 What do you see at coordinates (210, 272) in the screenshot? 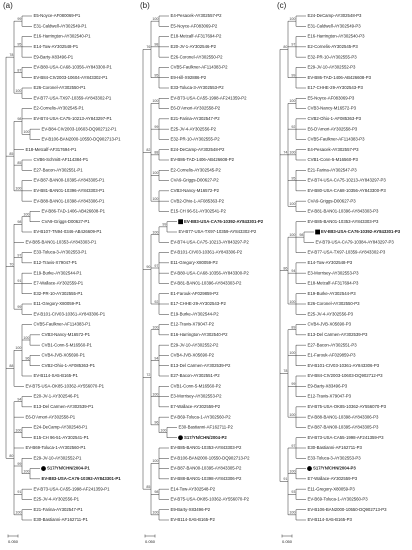
I see `leaf-label: EV-B80-USA-CA68-10356-AY843300-P2` at bounding box center [210, 272].